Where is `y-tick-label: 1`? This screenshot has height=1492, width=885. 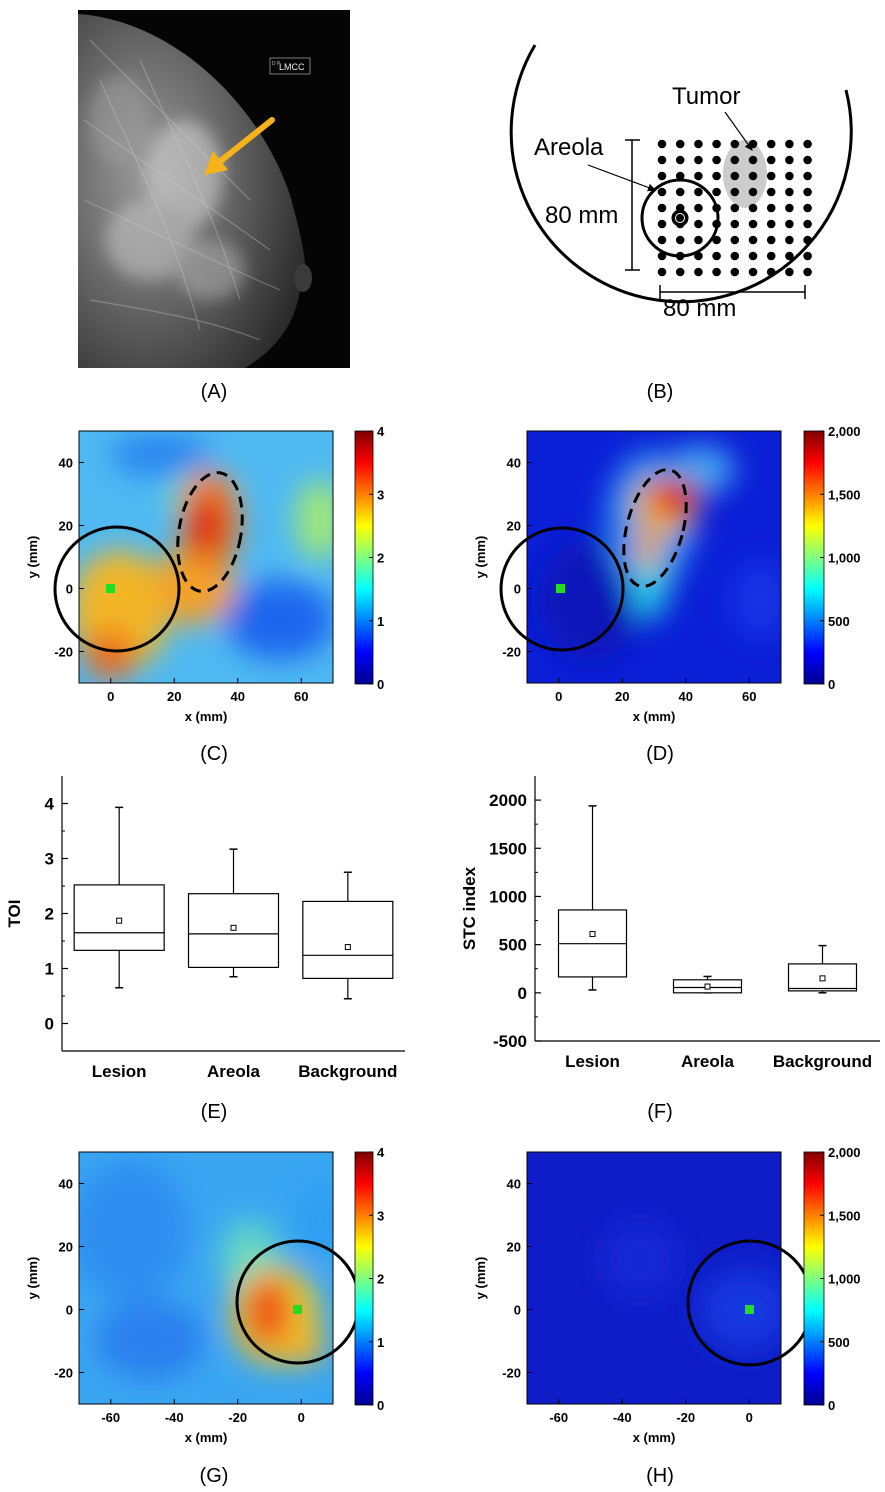 y-tick-label: 1 is located at coordinates (49, 969).